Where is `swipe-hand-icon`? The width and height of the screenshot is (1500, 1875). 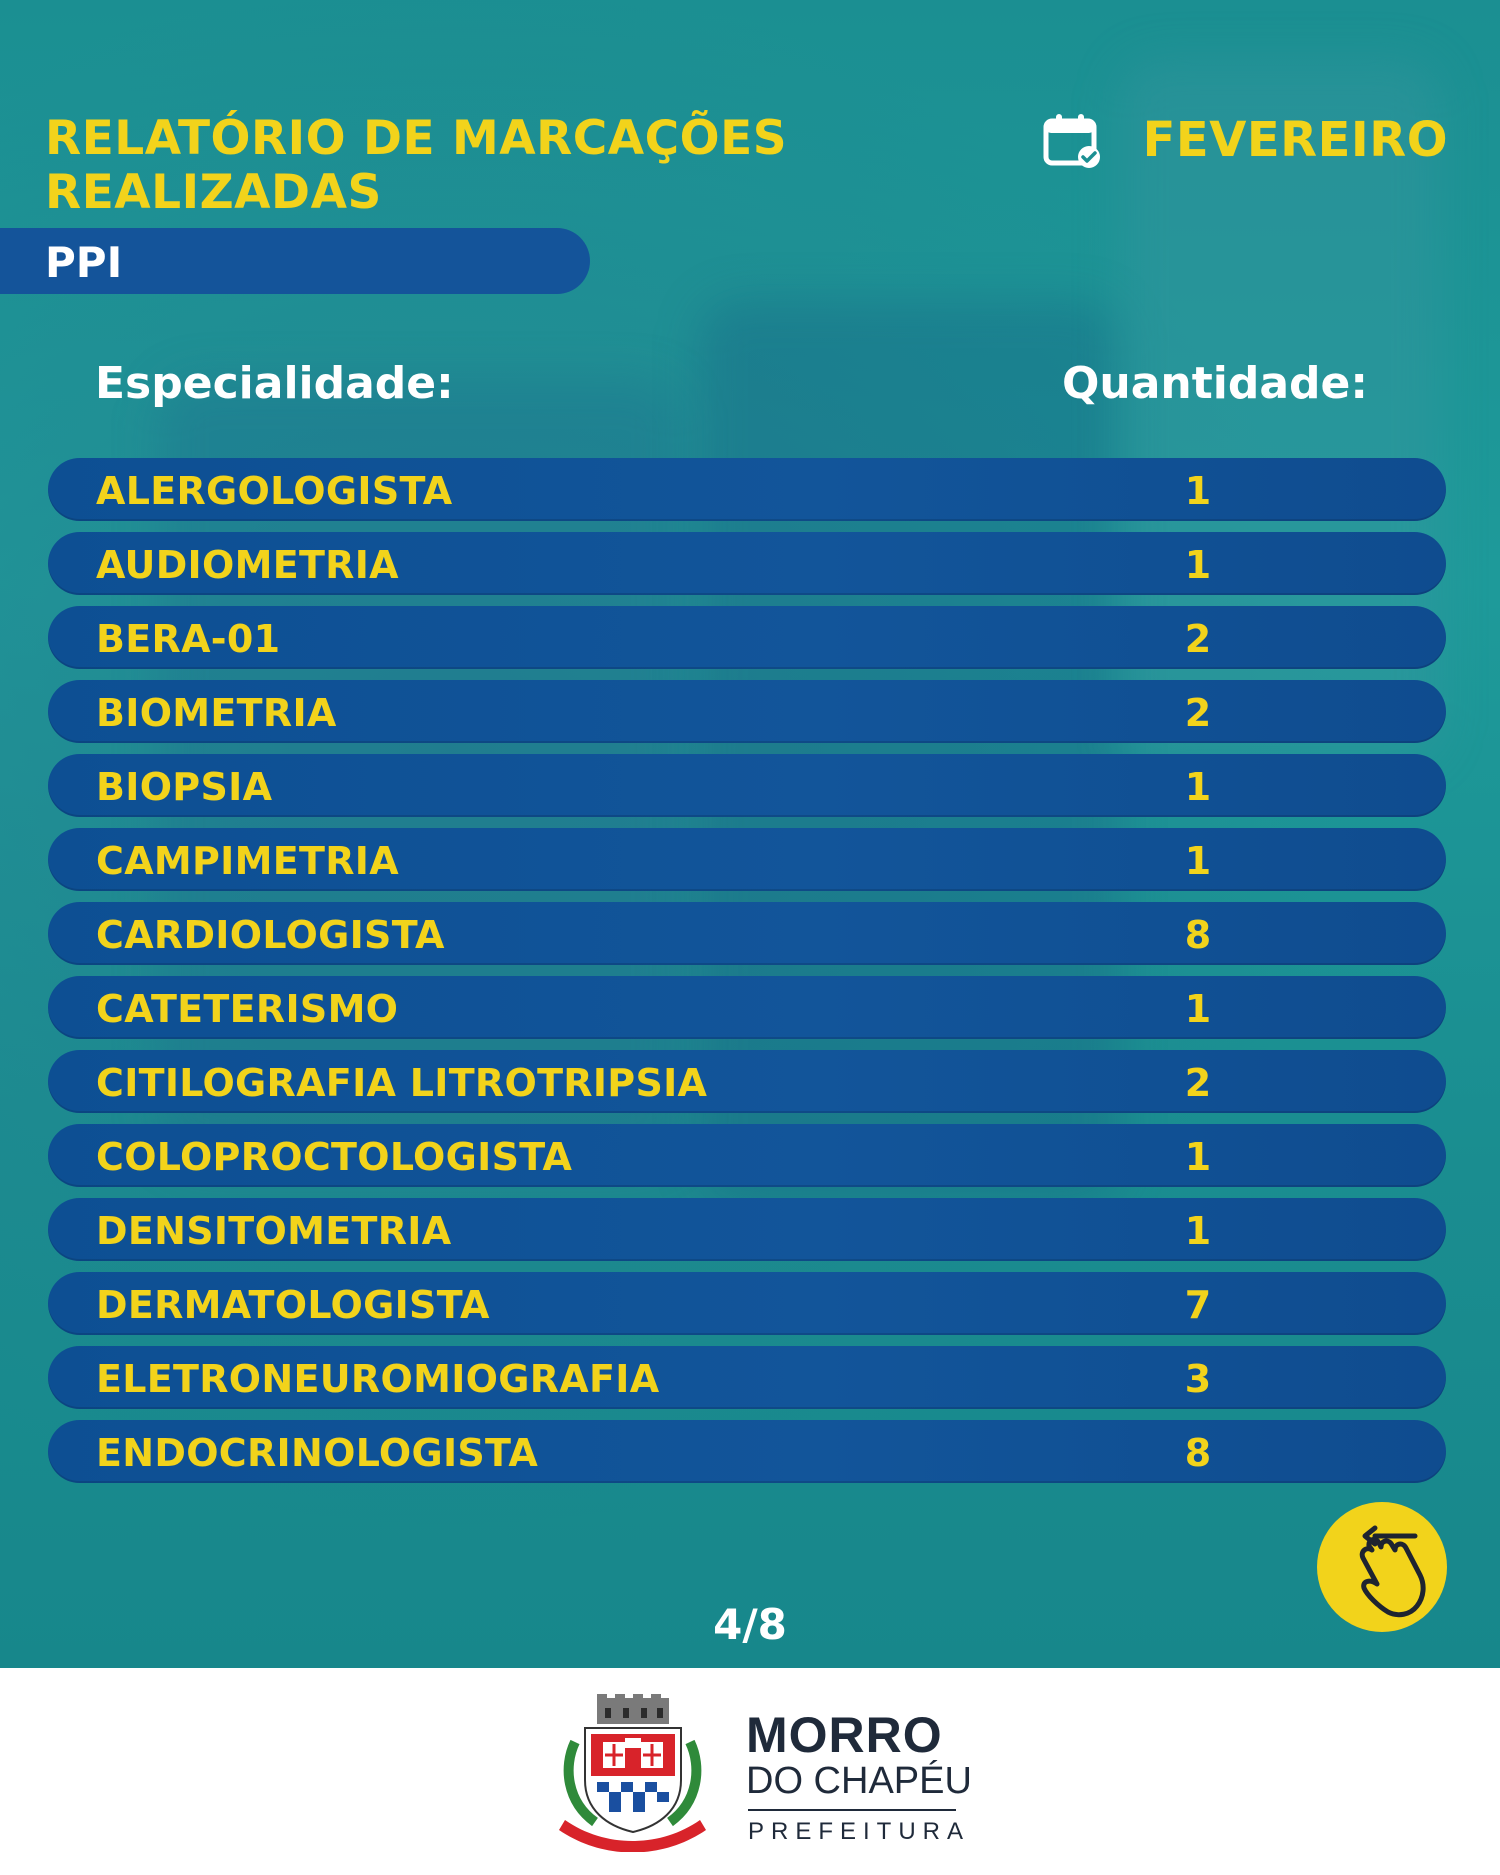
swipe-hand-icon is located at coordinates (1392, 1571).